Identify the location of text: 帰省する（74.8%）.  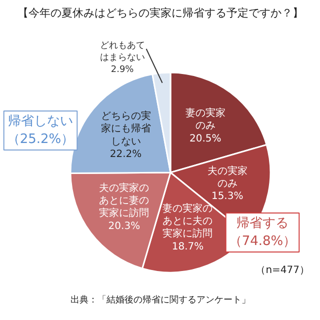
(262, 232).